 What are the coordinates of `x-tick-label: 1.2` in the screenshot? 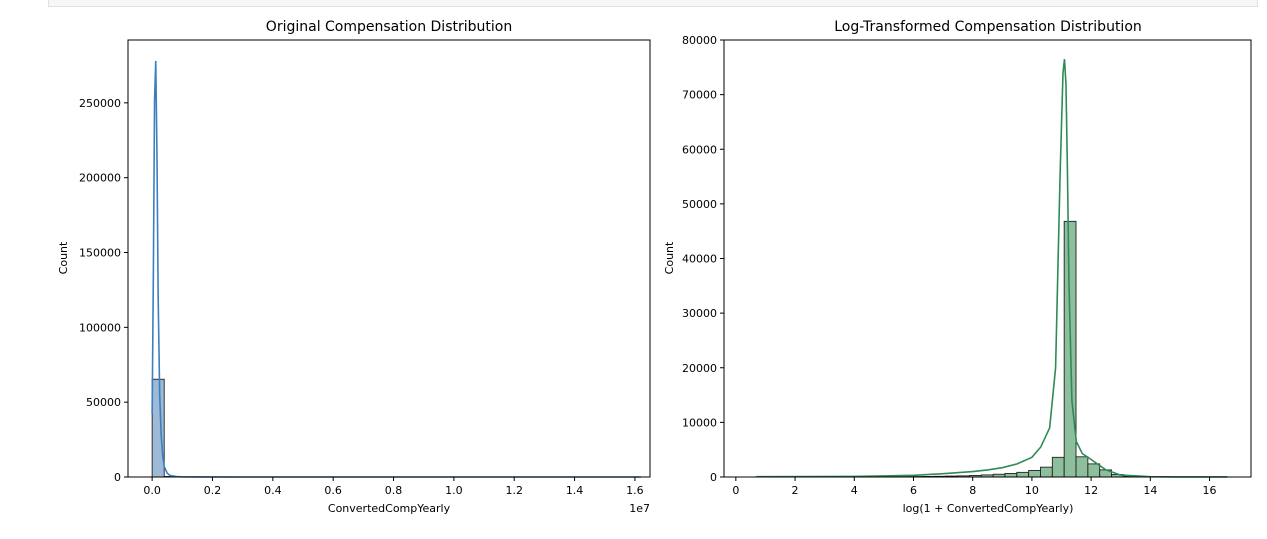 It's located at (514, 490).